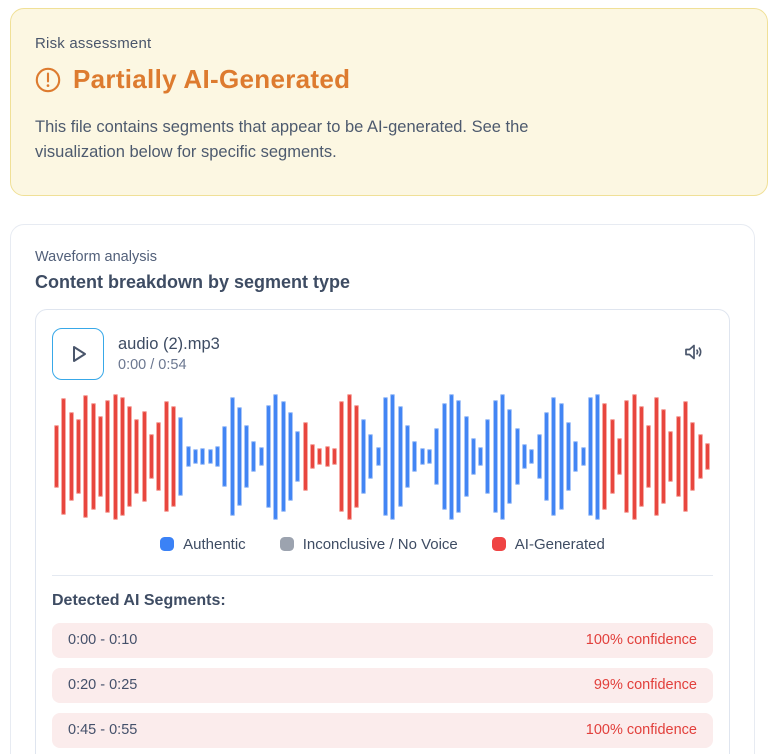  I want to click on segment-time-range: 0:00 - 0:10, so click(103, 640).